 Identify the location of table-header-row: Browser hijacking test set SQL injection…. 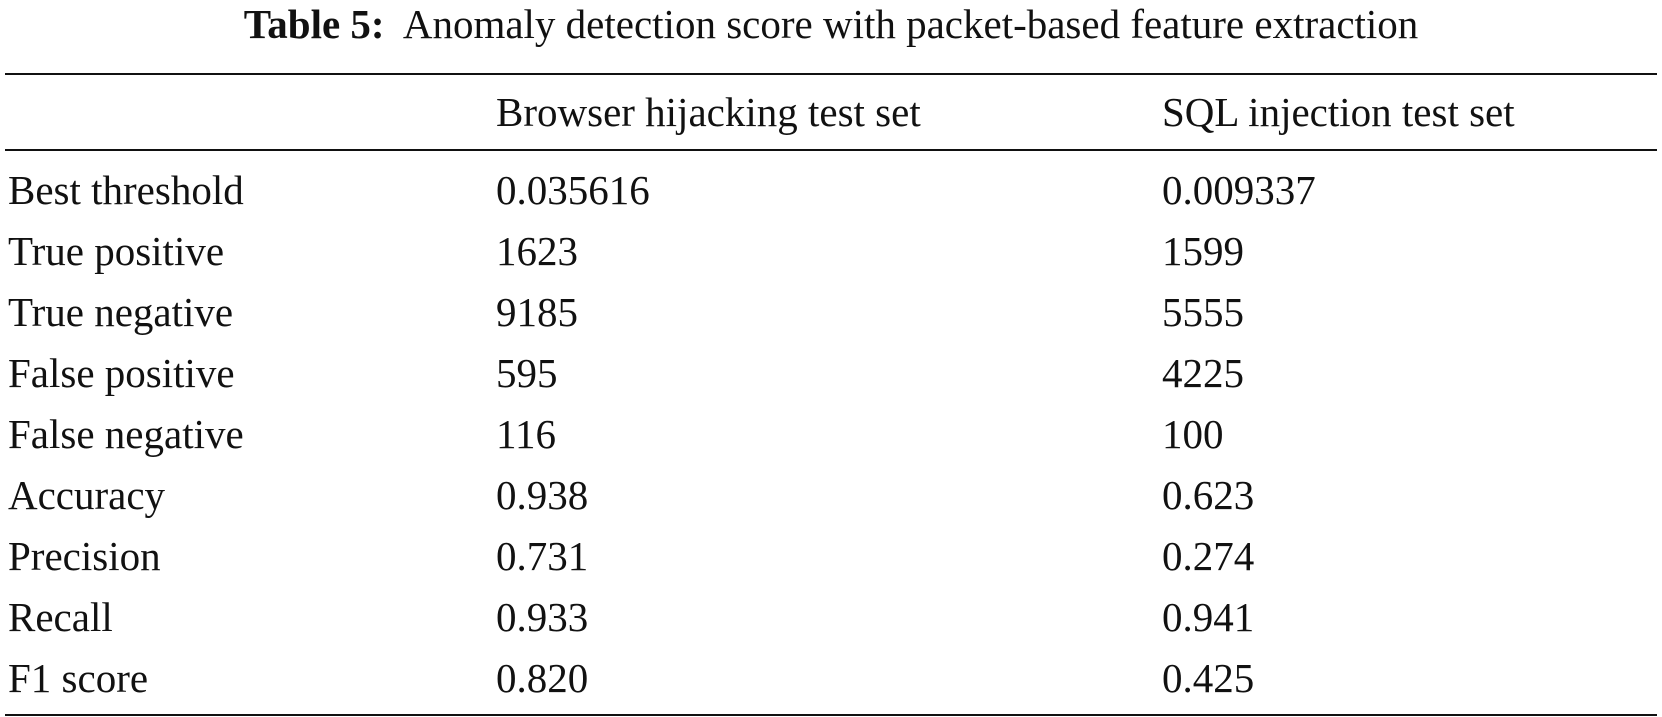
(831, 112).